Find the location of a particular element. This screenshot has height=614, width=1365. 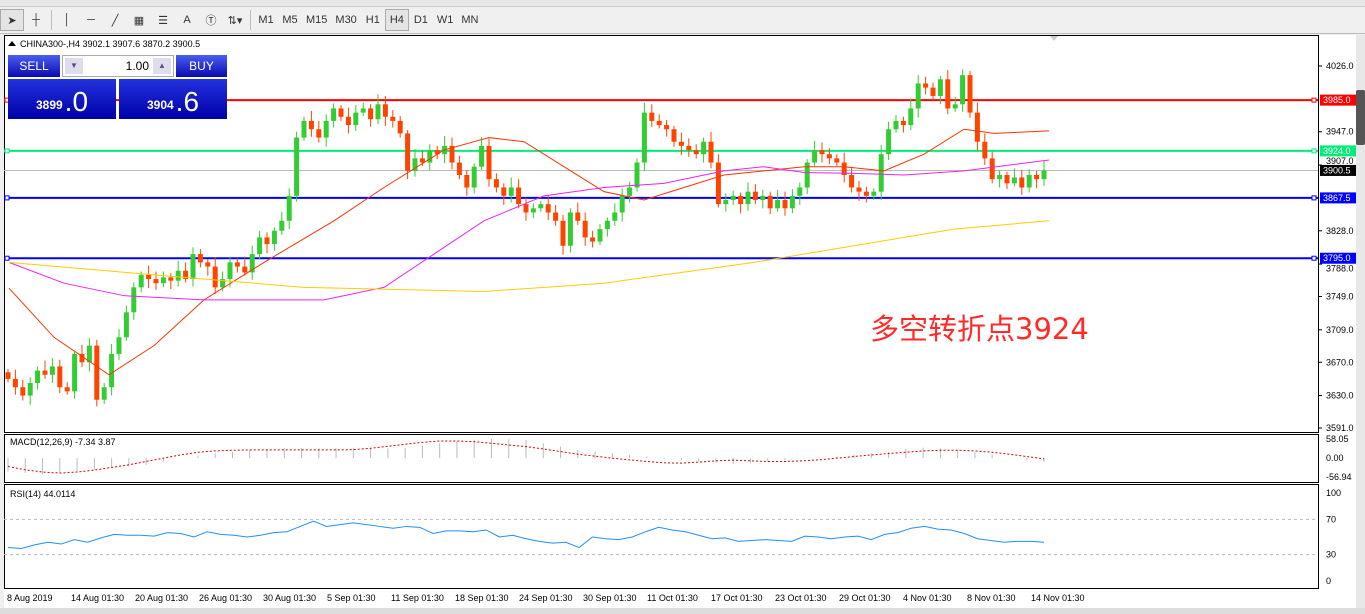

increase-icon: ▲ is located at coordinates (162, 66).